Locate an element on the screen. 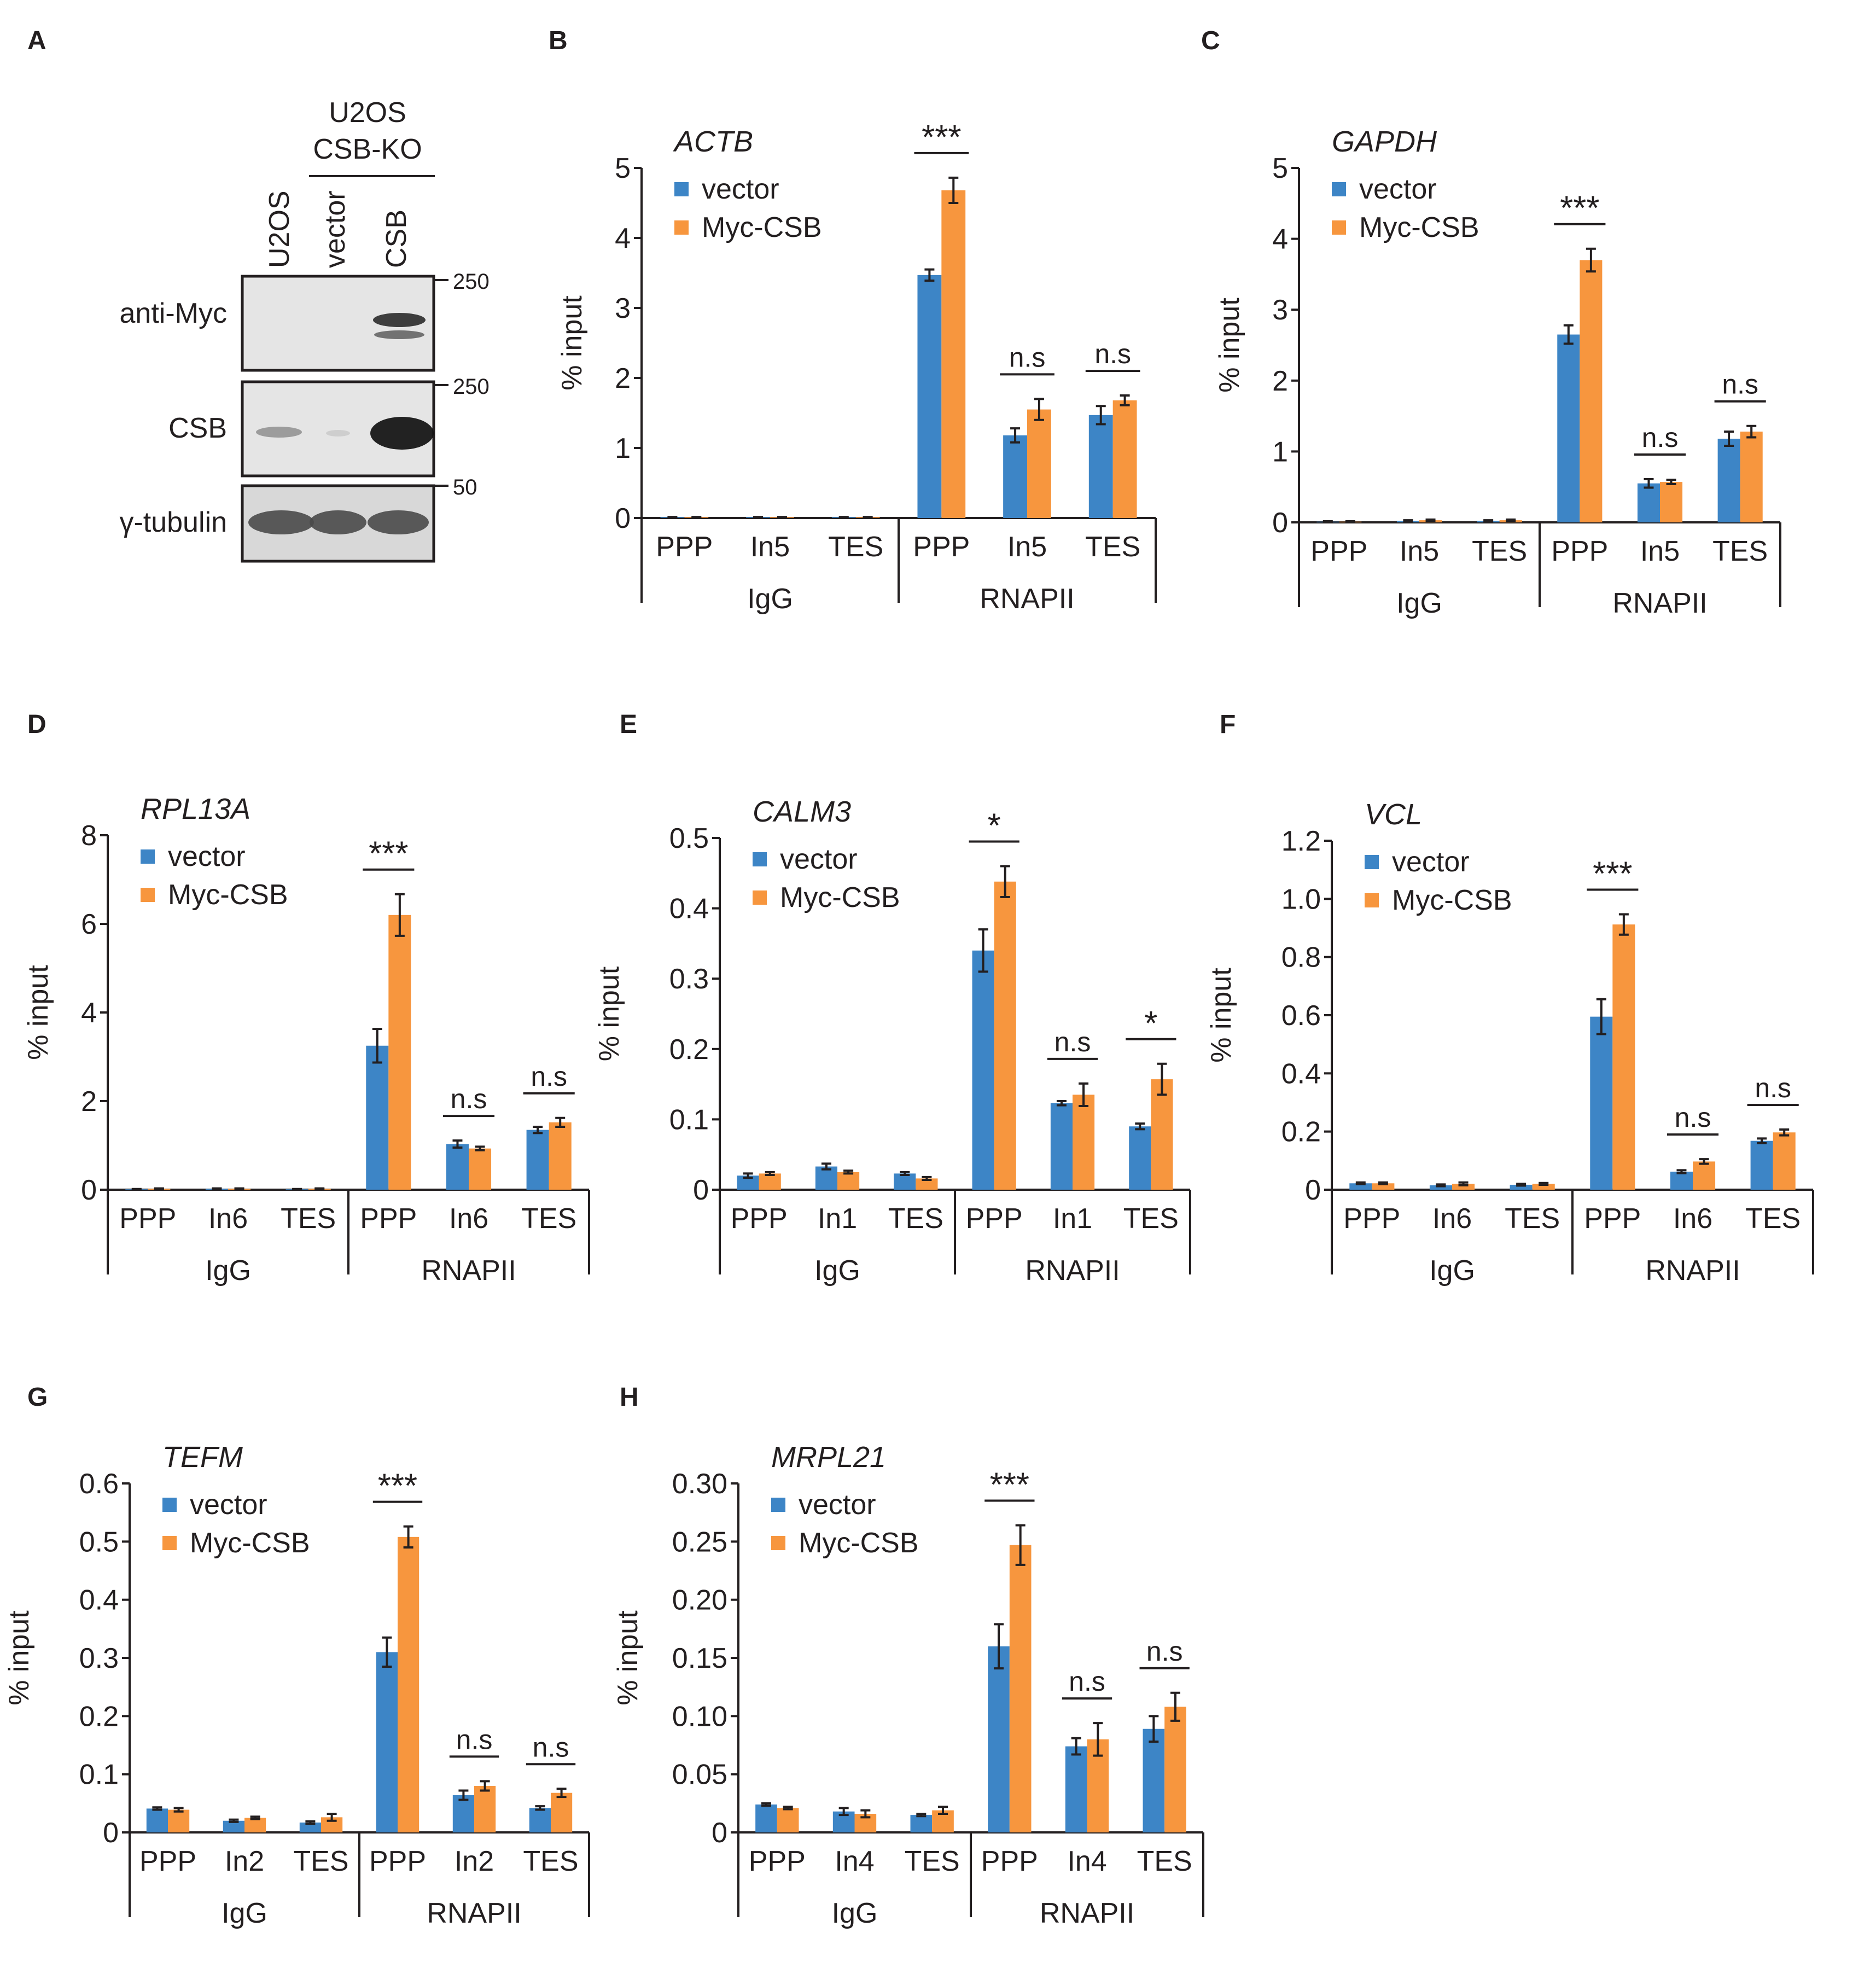 This screenshot has height=1979, width=1876. category-label-c: PPP is located at coordinates (1338, 551).